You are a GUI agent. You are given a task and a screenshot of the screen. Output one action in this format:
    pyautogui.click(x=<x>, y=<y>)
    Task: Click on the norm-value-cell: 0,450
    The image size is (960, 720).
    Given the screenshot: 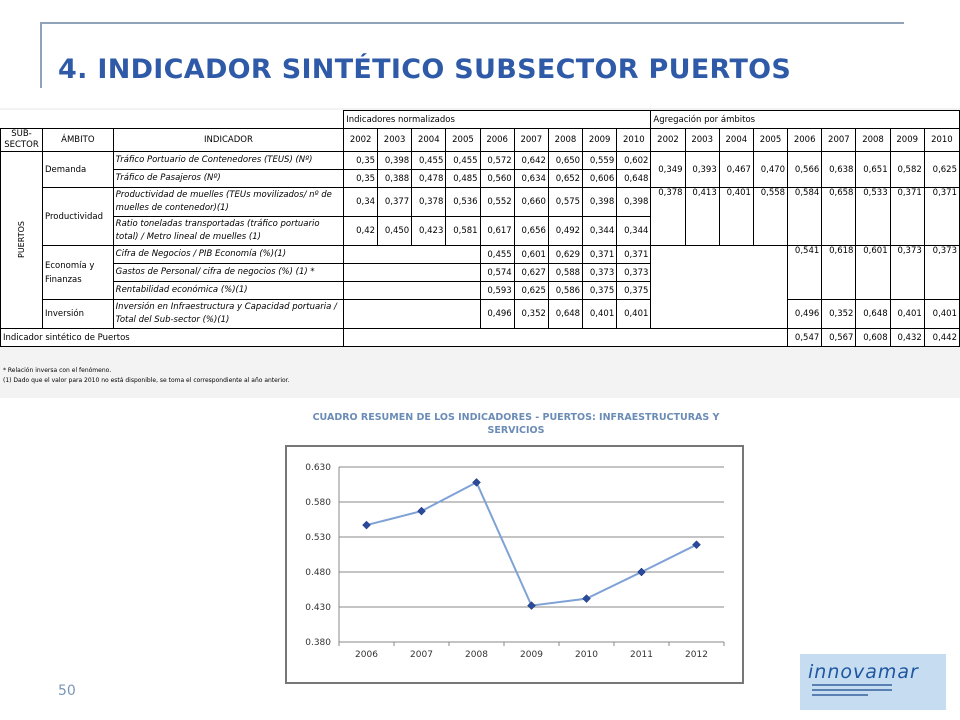 What is the action you would take?
    pyautogui.click(x=395, y=231)
    